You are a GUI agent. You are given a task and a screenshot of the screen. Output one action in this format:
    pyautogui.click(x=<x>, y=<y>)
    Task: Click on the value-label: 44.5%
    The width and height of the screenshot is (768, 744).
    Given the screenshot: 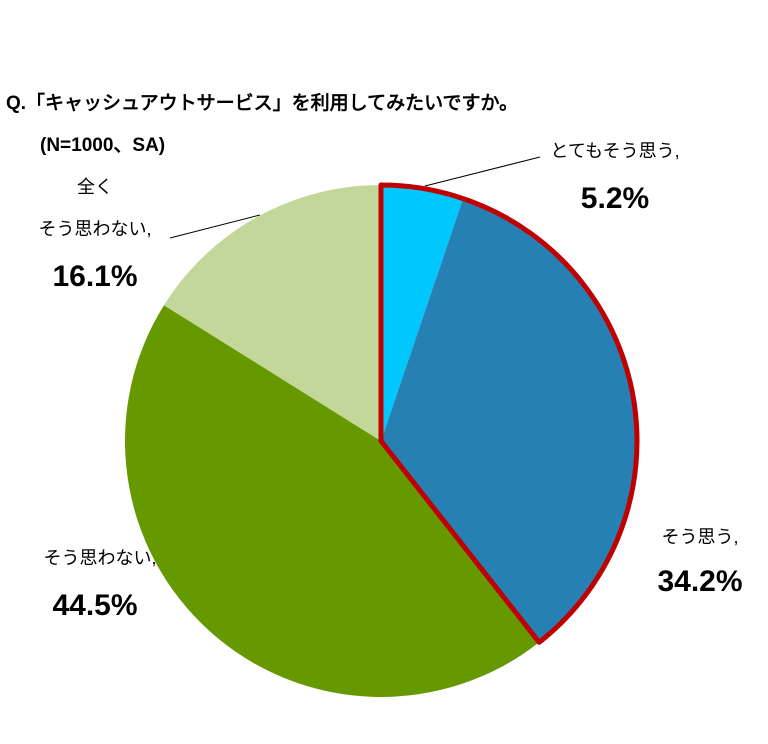 What is the action you would take?
    pyautogui.click(x=95, y=605)
    